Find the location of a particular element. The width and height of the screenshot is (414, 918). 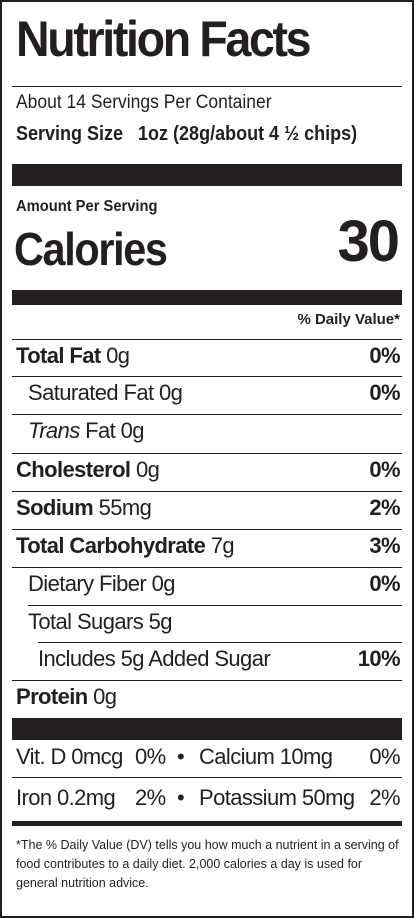

cholesterol-amount: 0g is located at coordinates (147, 469).